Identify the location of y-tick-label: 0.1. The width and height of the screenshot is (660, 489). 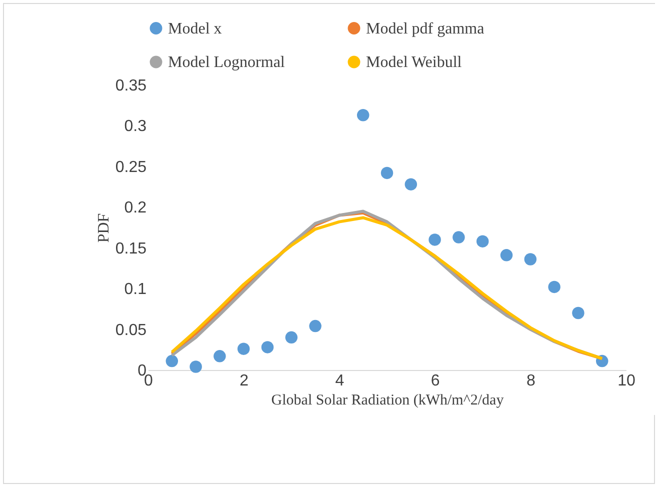
(135, 289).